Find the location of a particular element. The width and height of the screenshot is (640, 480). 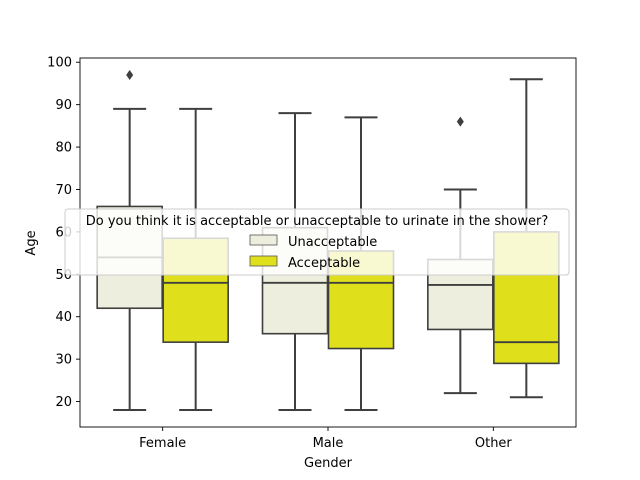

legend-label-acceptable: Acceptable is located at coordinates (324, 263).